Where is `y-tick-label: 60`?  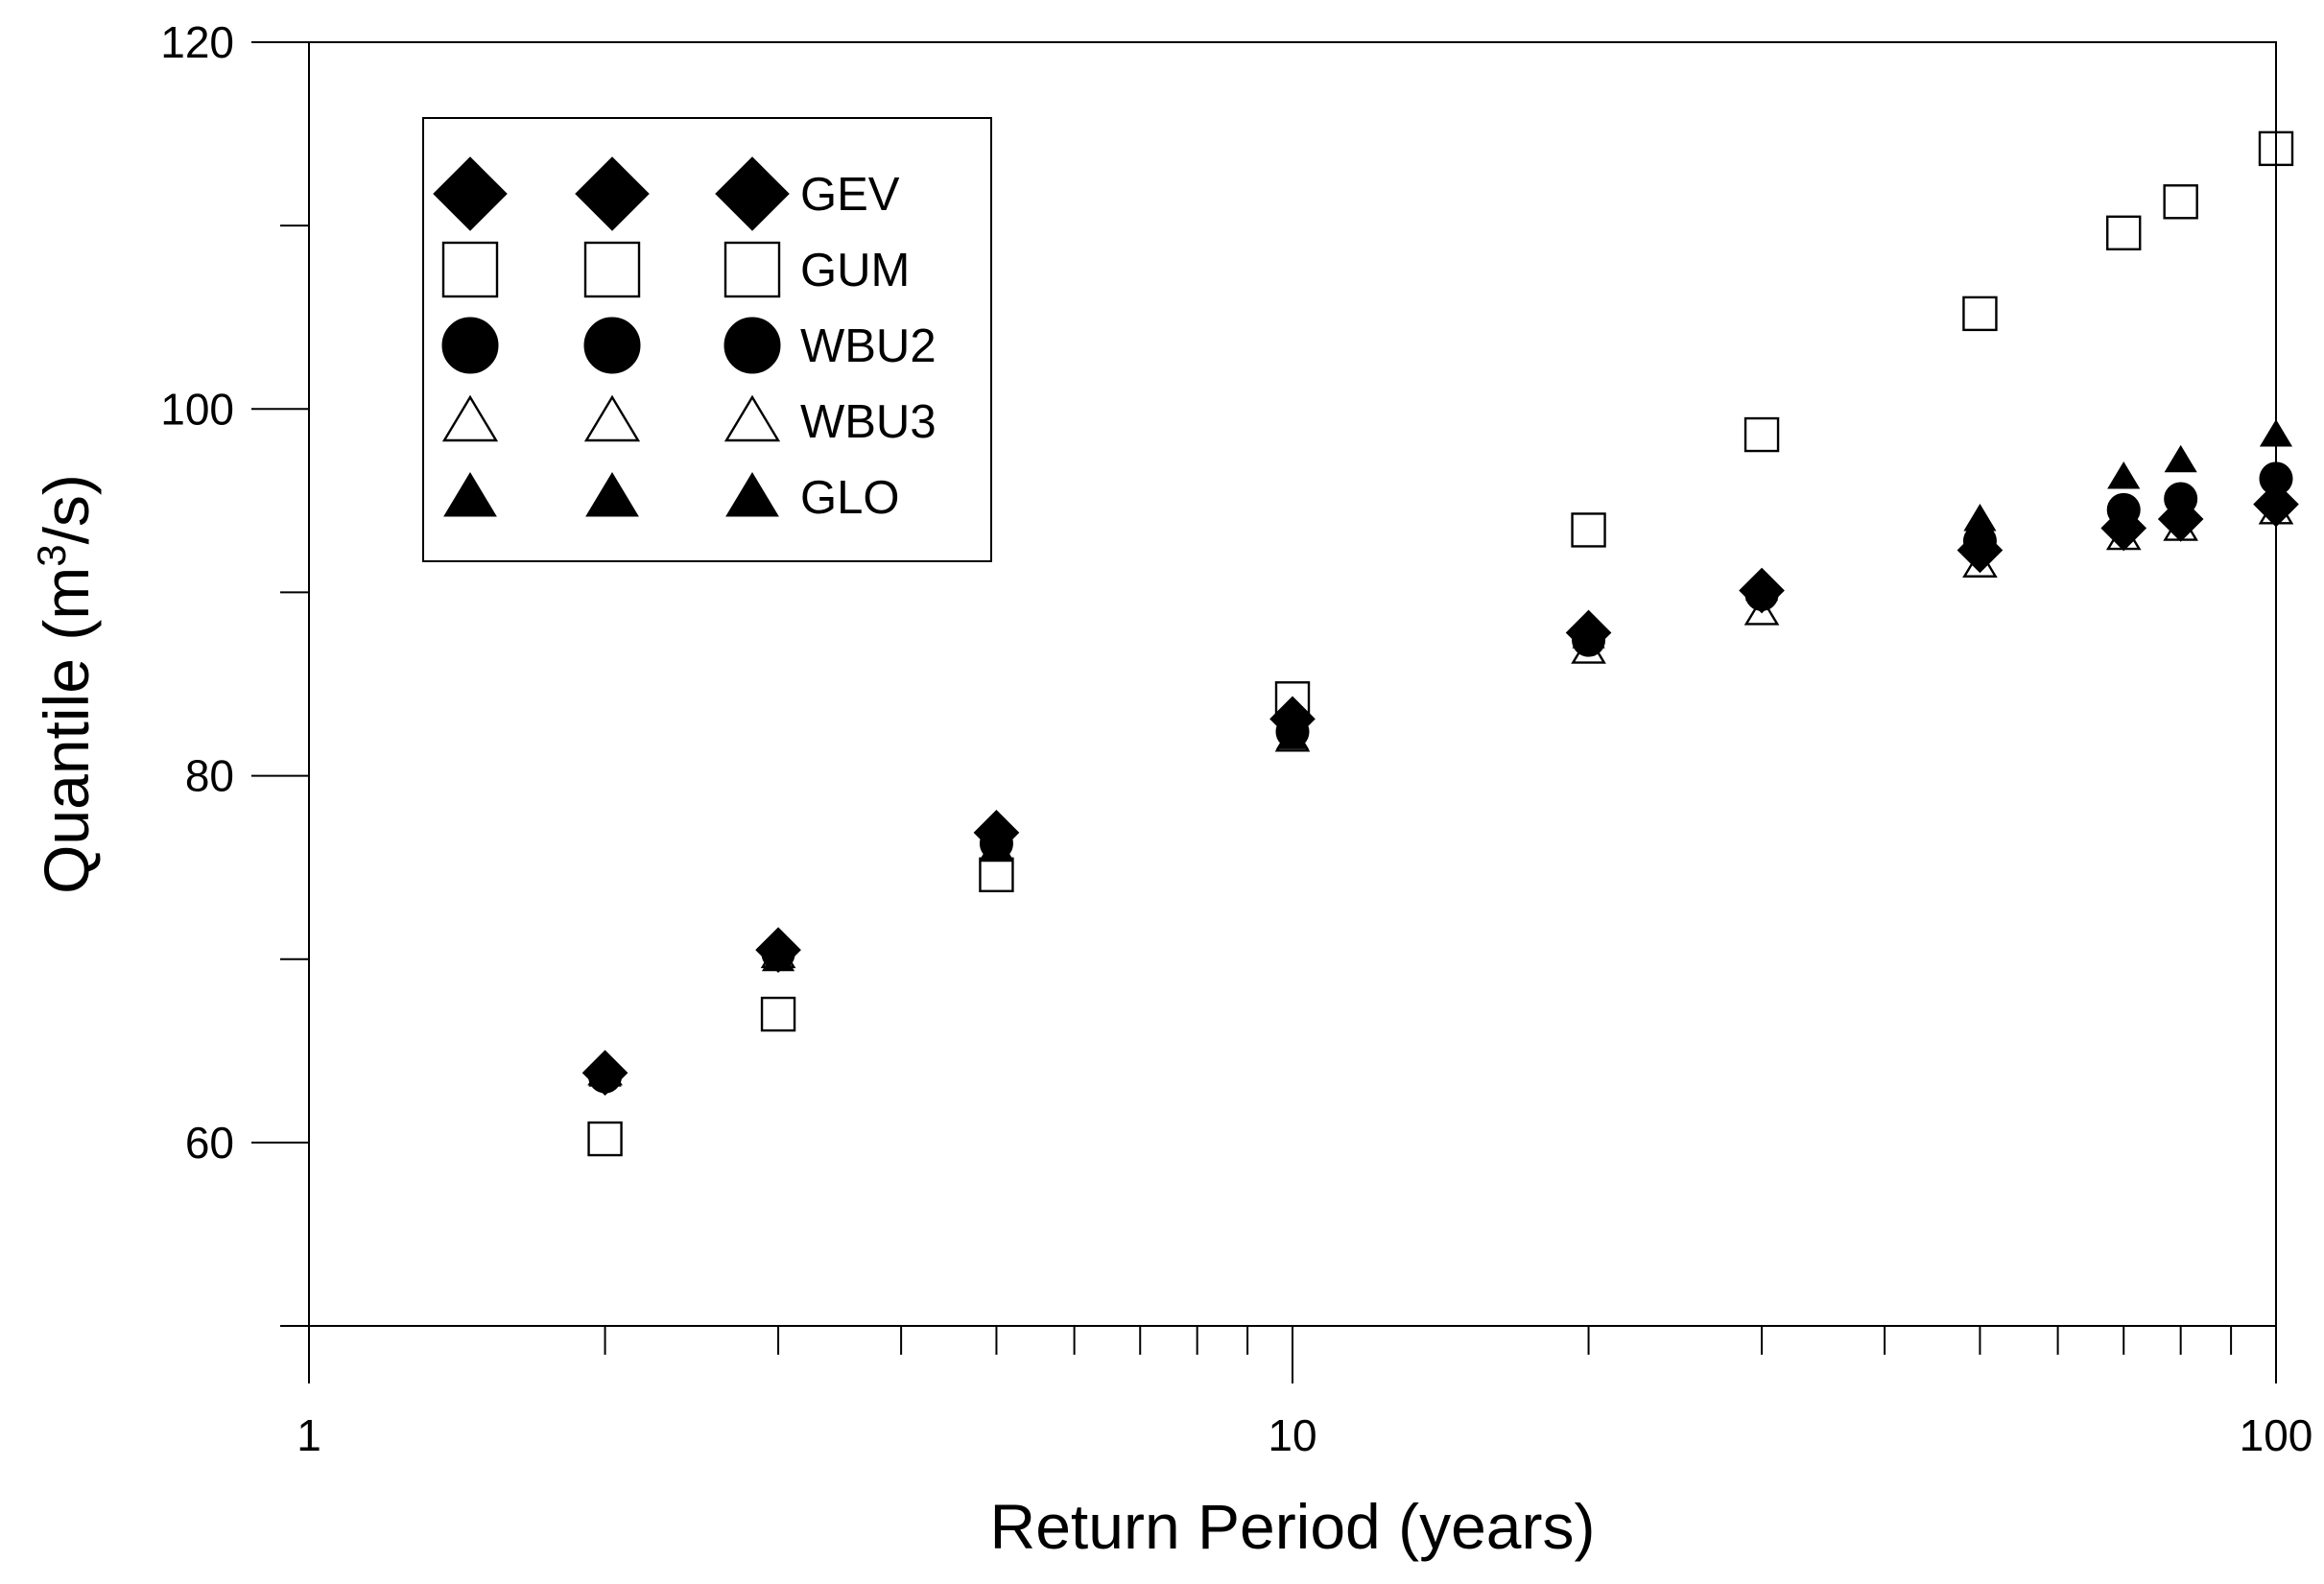 y-tick-label: 60 is located at coordinates (209, 1143).